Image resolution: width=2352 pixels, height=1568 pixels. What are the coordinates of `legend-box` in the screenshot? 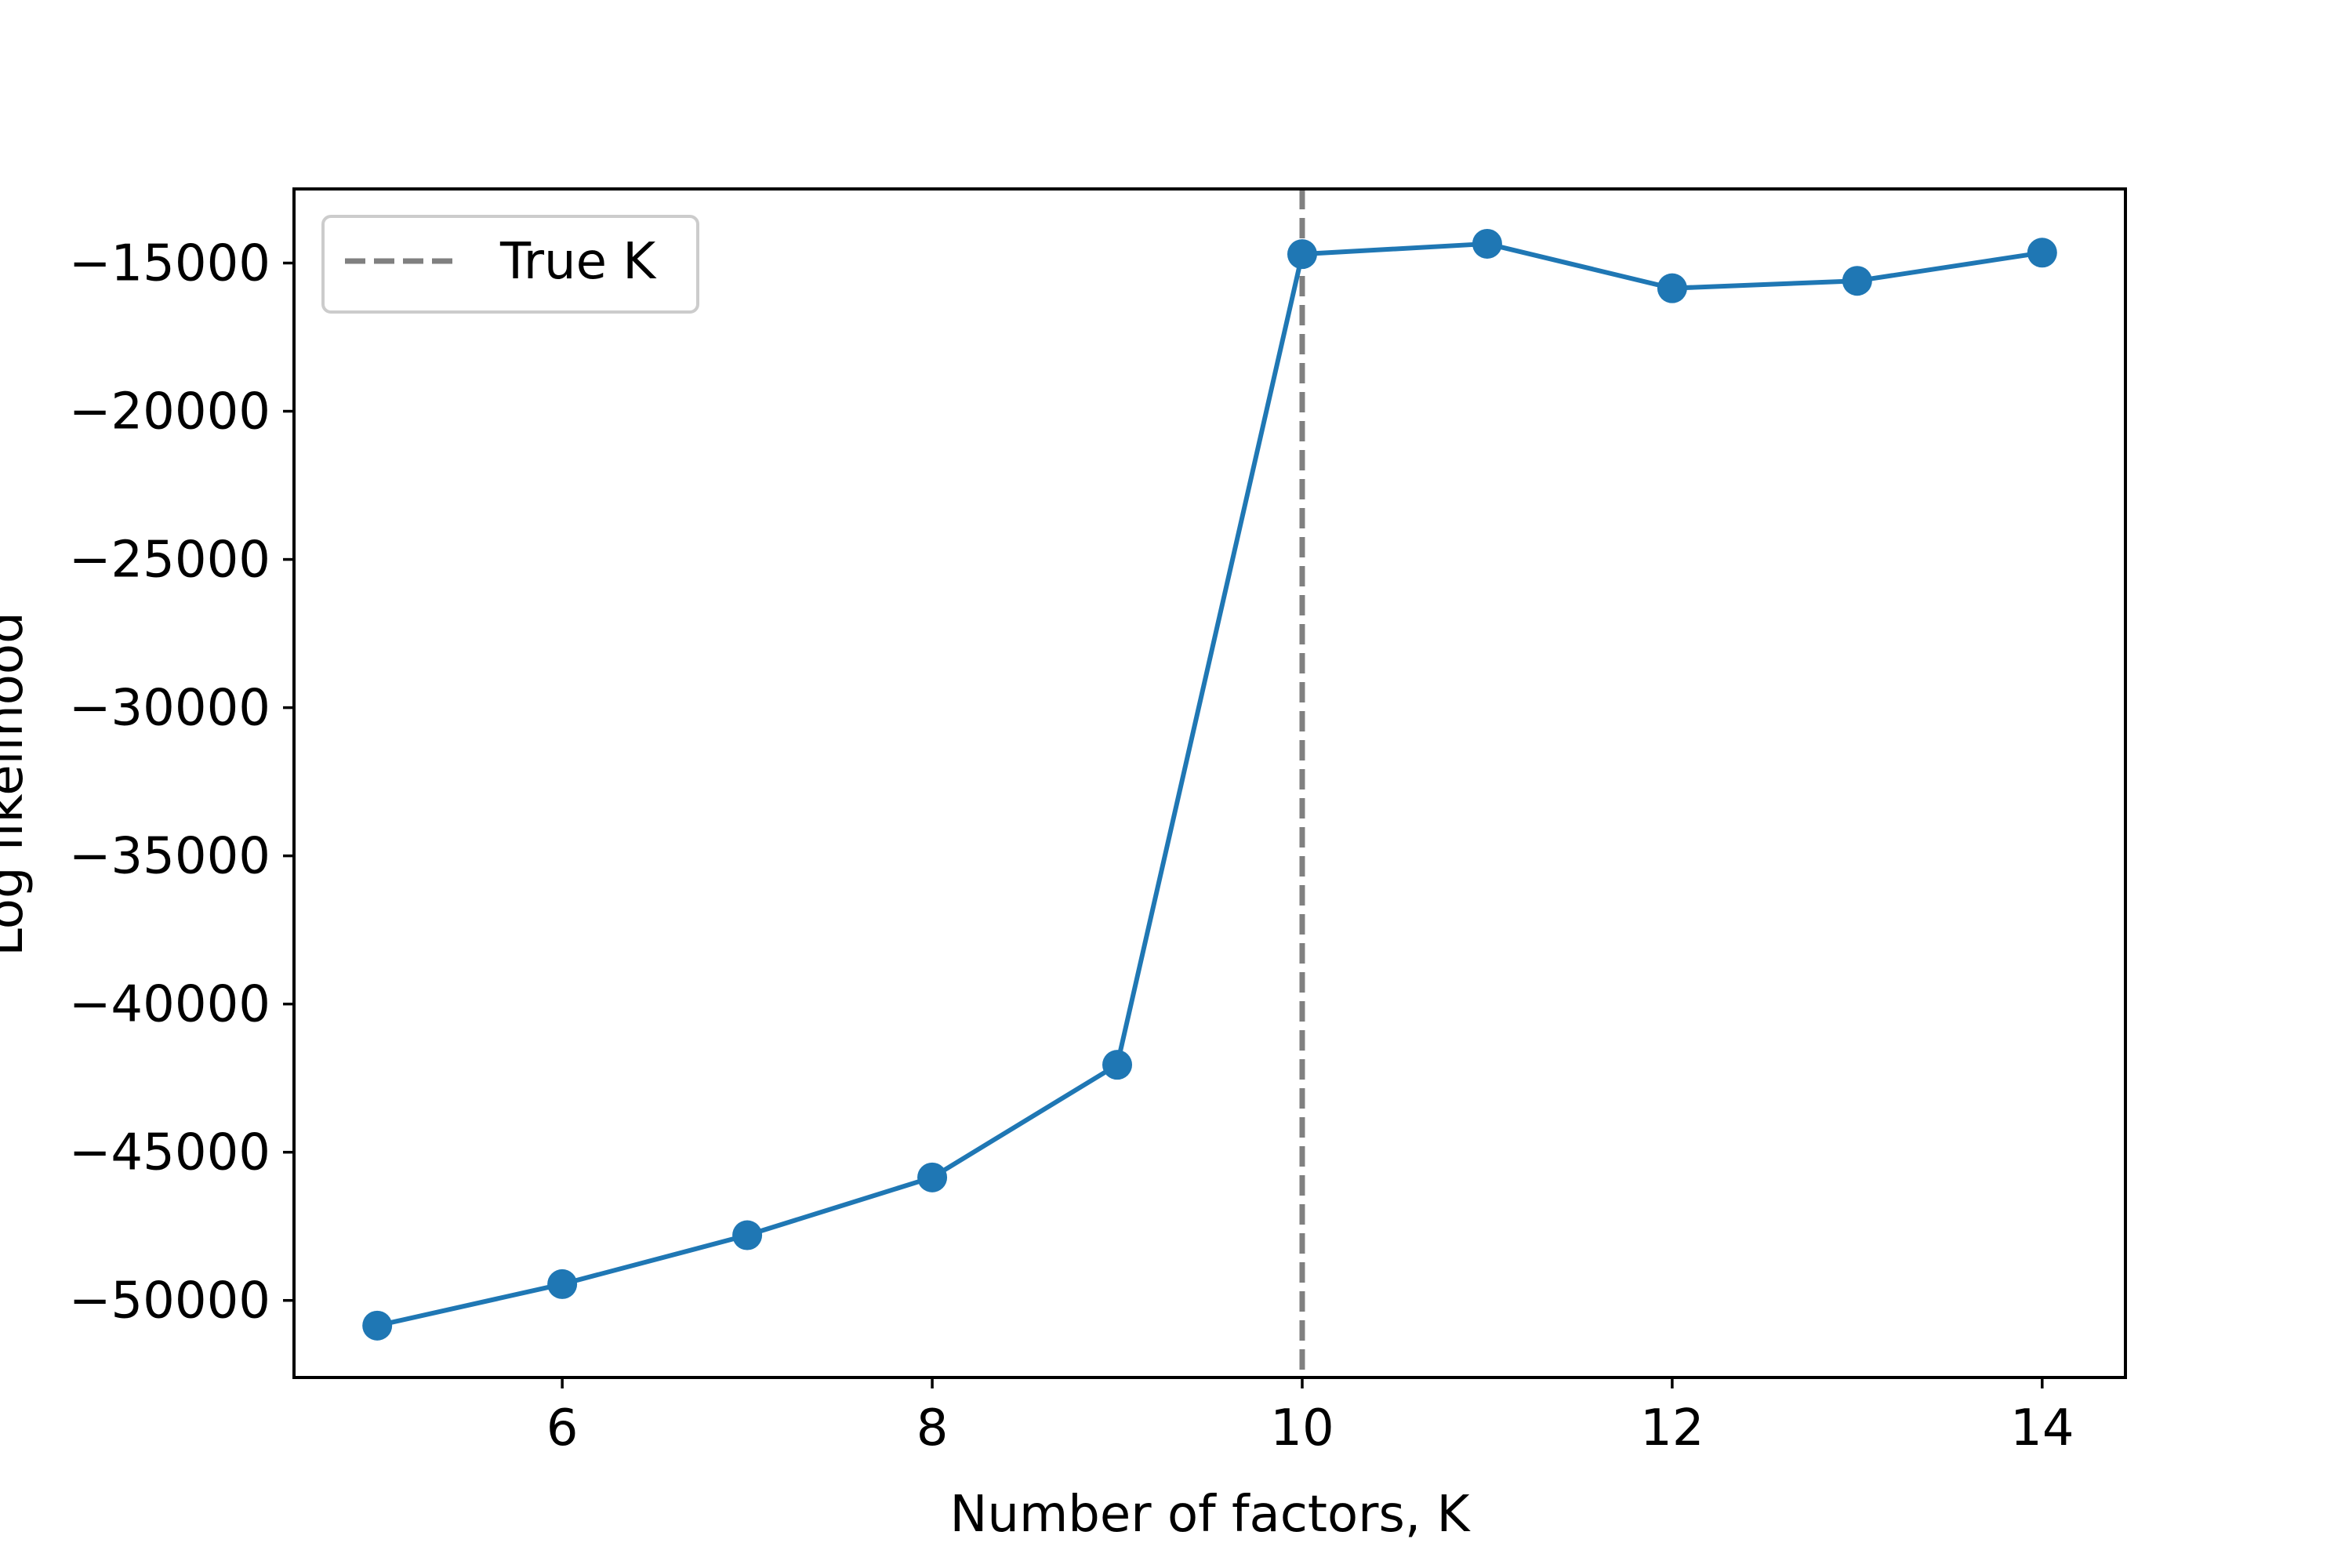 It's located at (510, 264).